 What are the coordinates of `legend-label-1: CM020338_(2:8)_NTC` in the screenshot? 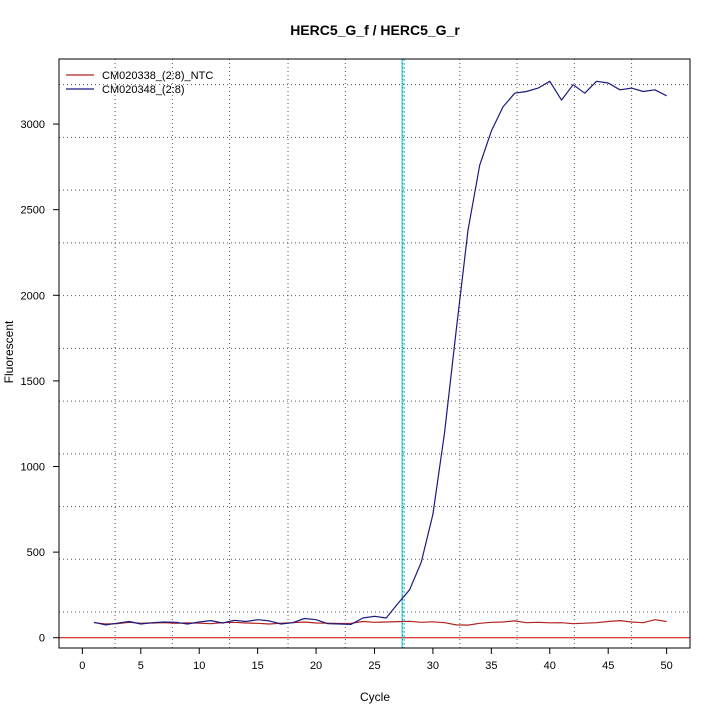 It's located at (157, 76).